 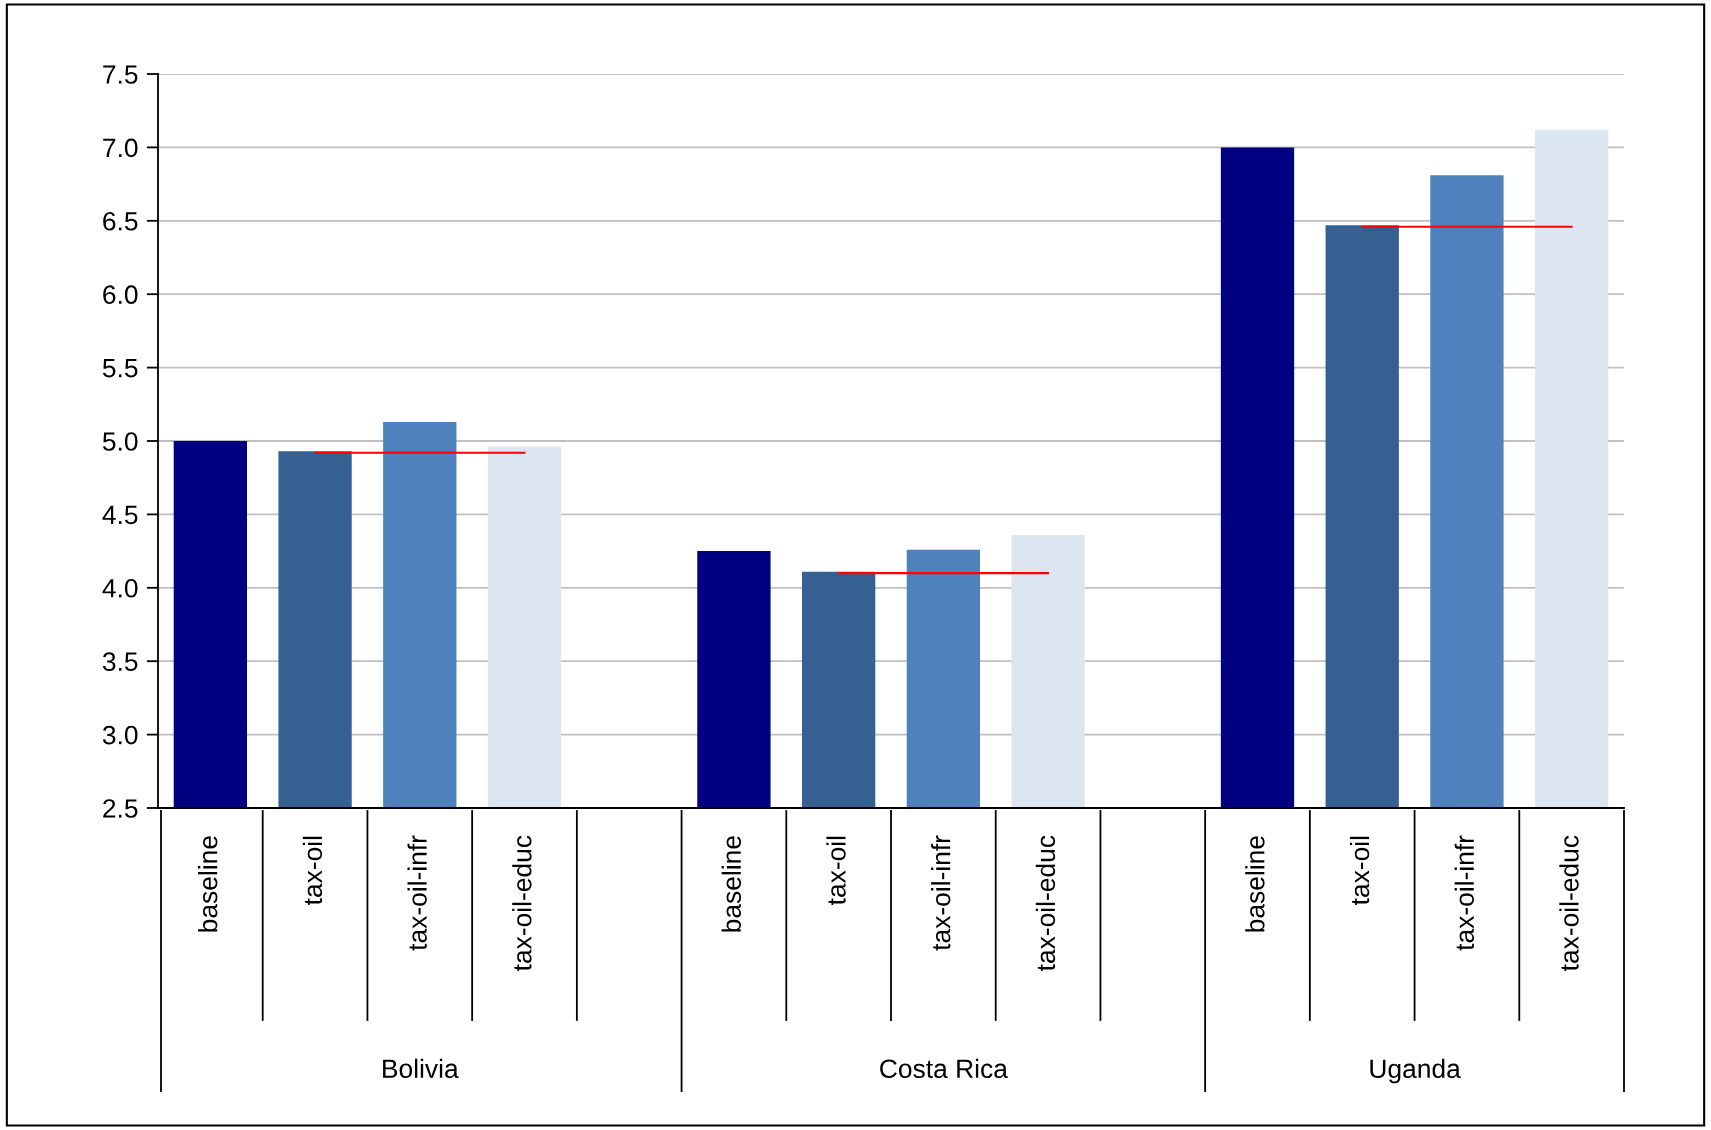 I want to click on y-tick-label: 5.5, so click(x=120, y=368).